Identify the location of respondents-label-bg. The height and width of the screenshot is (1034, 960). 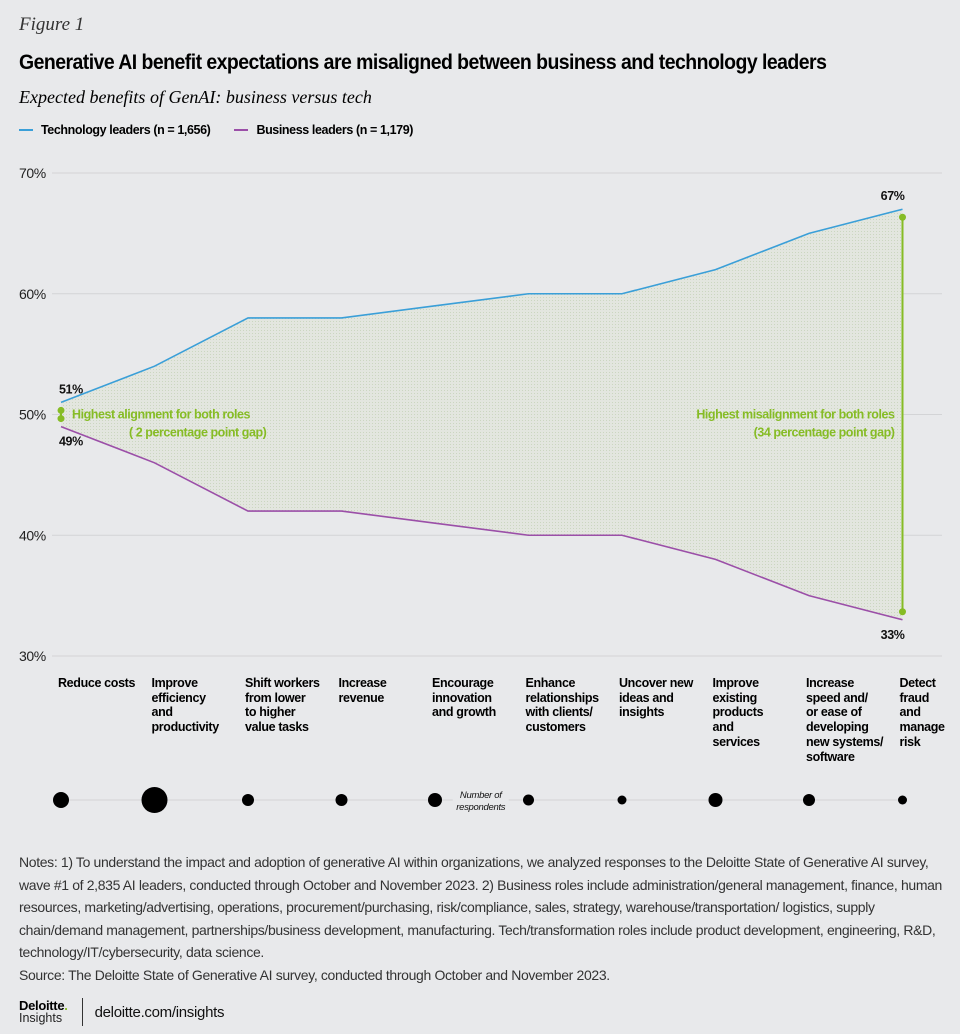
(480, 800).